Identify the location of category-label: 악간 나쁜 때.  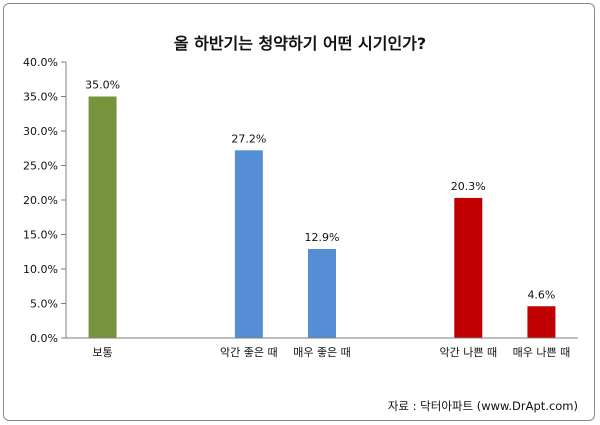
(468, 352).